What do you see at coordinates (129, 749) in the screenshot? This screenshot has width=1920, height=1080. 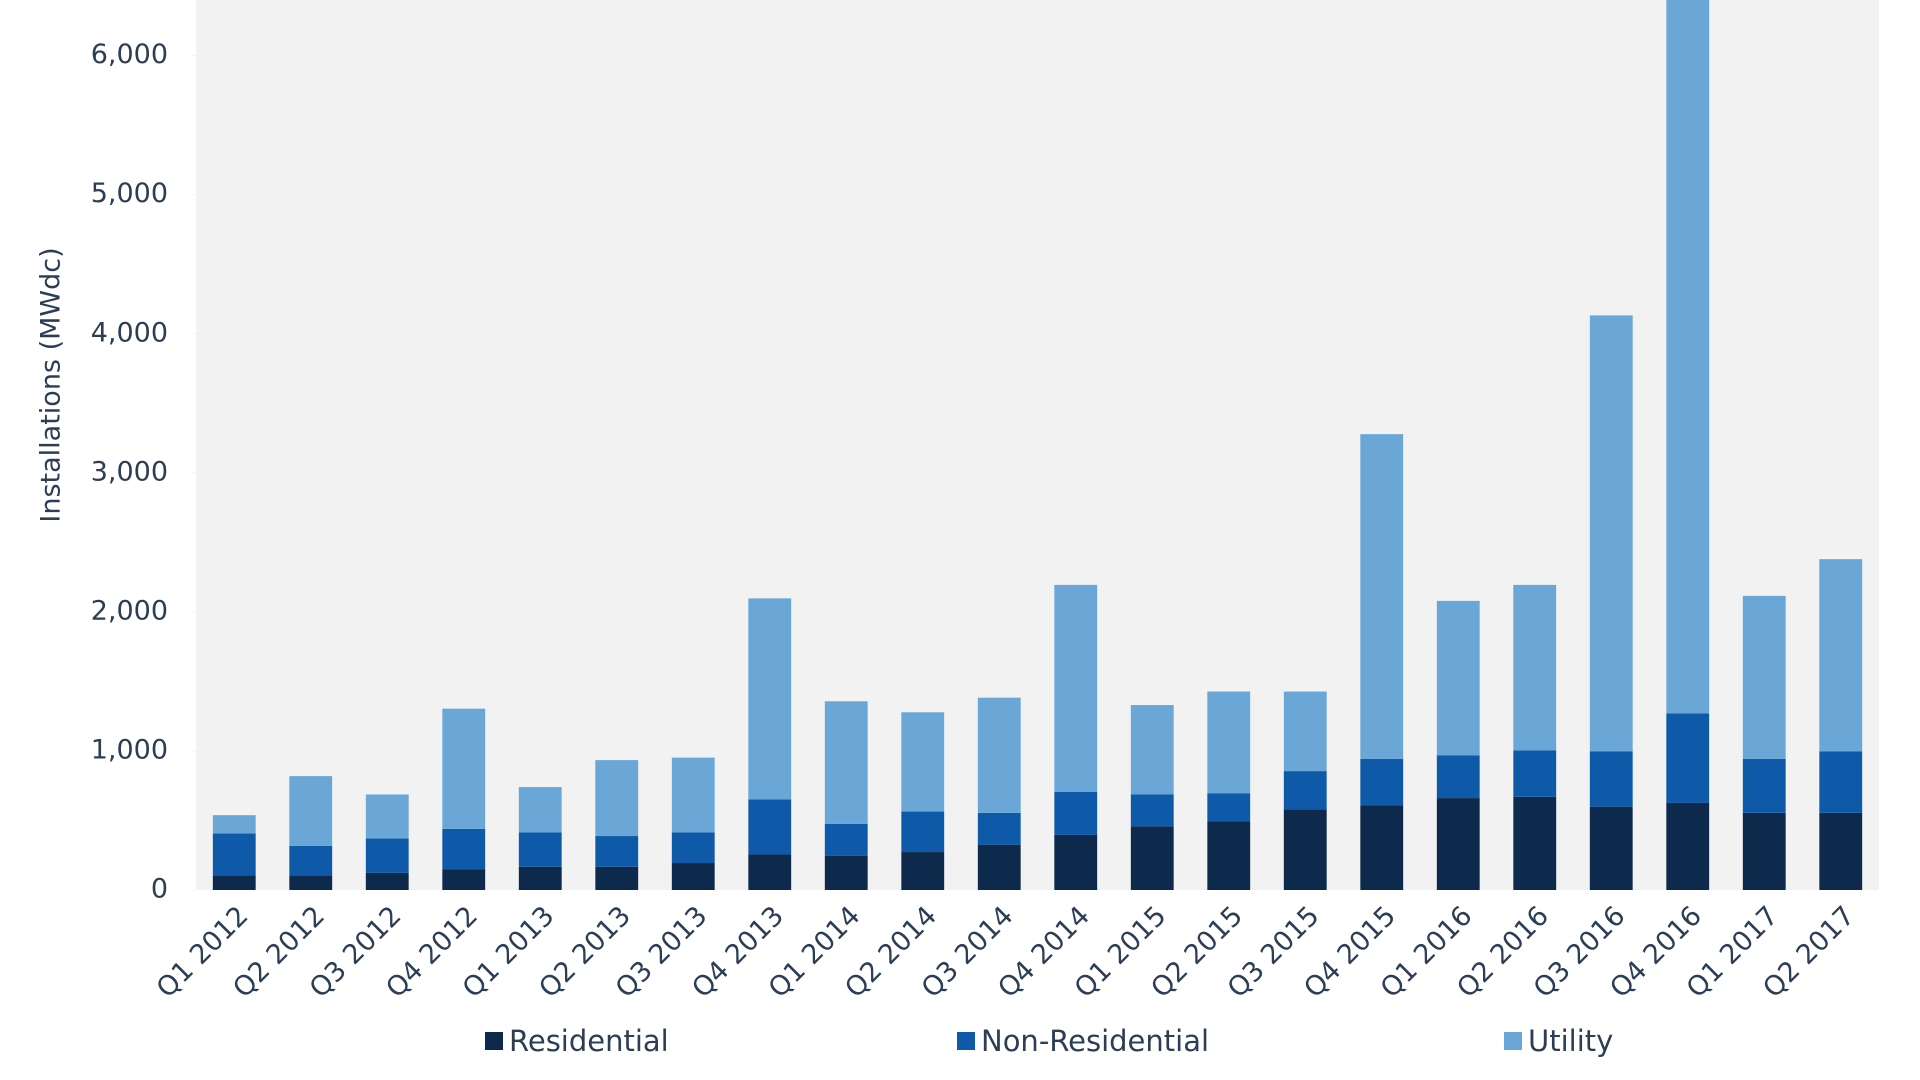 I see `y-tick-label: 1,000` at bounding box center [129, 749].